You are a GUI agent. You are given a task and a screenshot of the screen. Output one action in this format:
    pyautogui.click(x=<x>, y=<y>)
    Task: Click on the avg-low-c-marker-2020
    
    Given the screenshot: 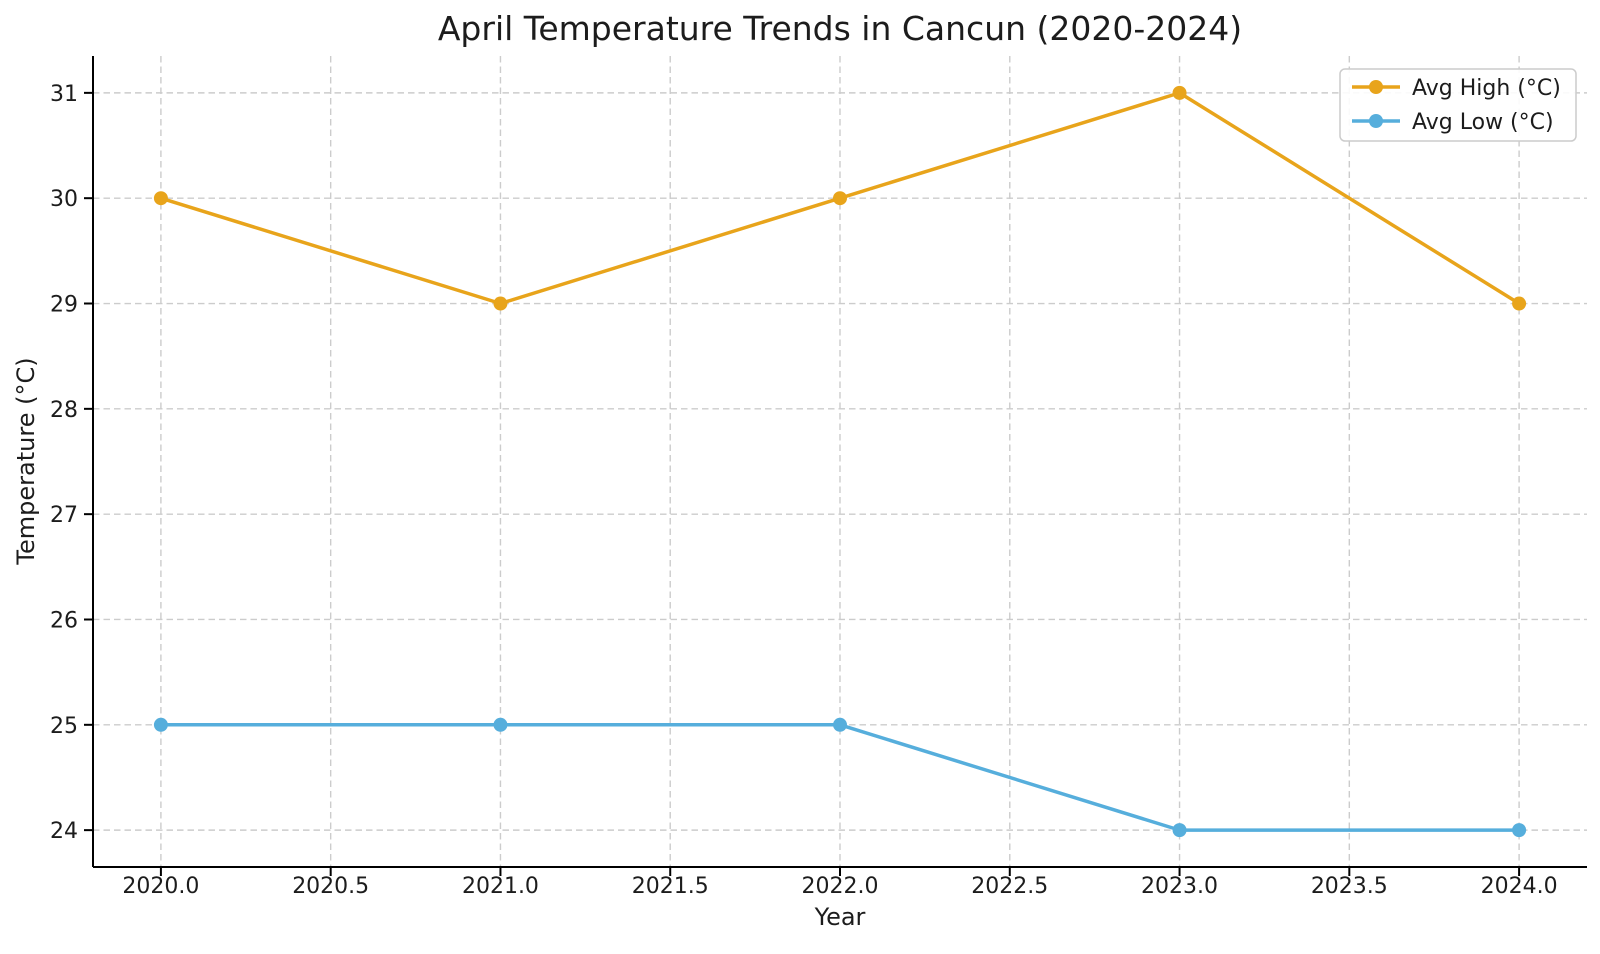 What is the action you would take?
    pyautogui.click(x=160, y=724)
    